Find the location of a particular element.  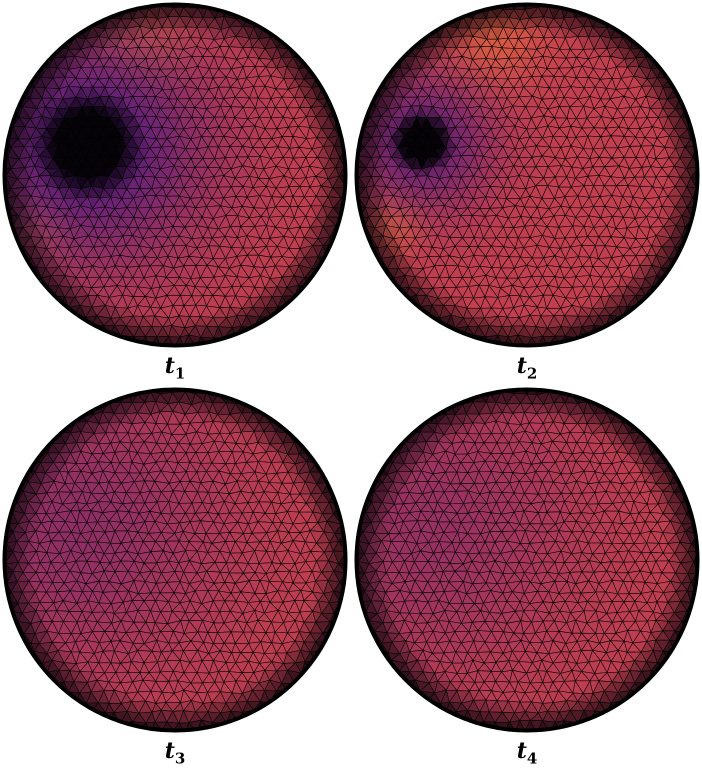

caption-t1: t1 is located at coordinates (175, 369).